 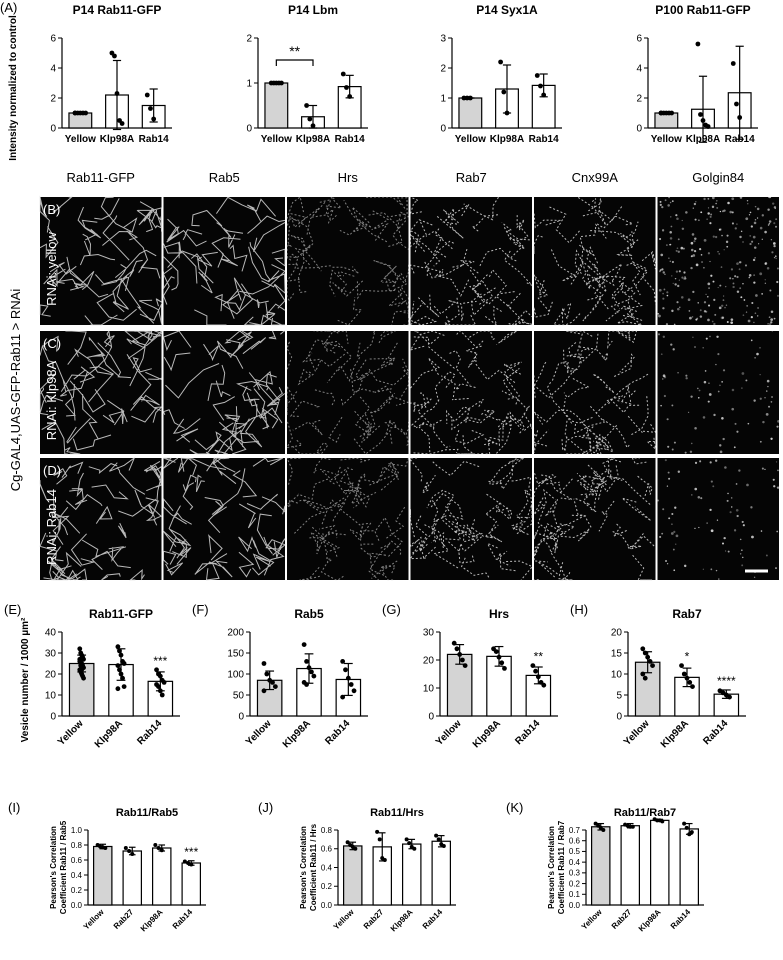 I want to click on y-axis-label: Coefficient Rab11 / Hrs, so click(x=313, y=867).